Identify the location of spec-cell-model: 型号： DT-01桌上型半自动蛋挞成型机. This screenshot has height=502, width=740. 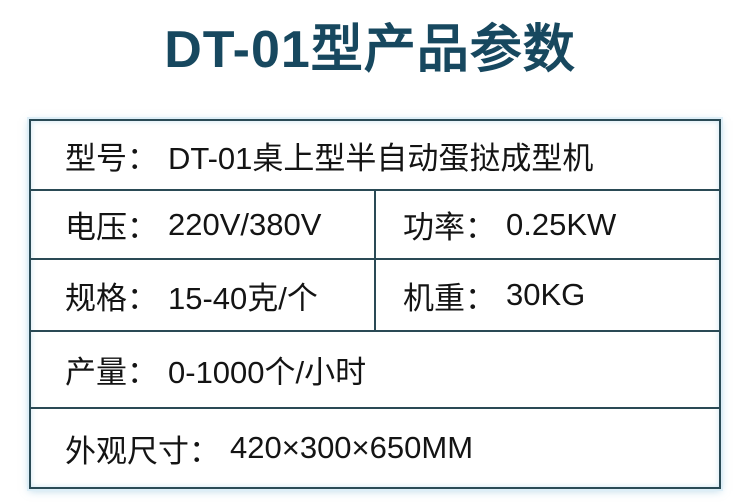
(375, 155).